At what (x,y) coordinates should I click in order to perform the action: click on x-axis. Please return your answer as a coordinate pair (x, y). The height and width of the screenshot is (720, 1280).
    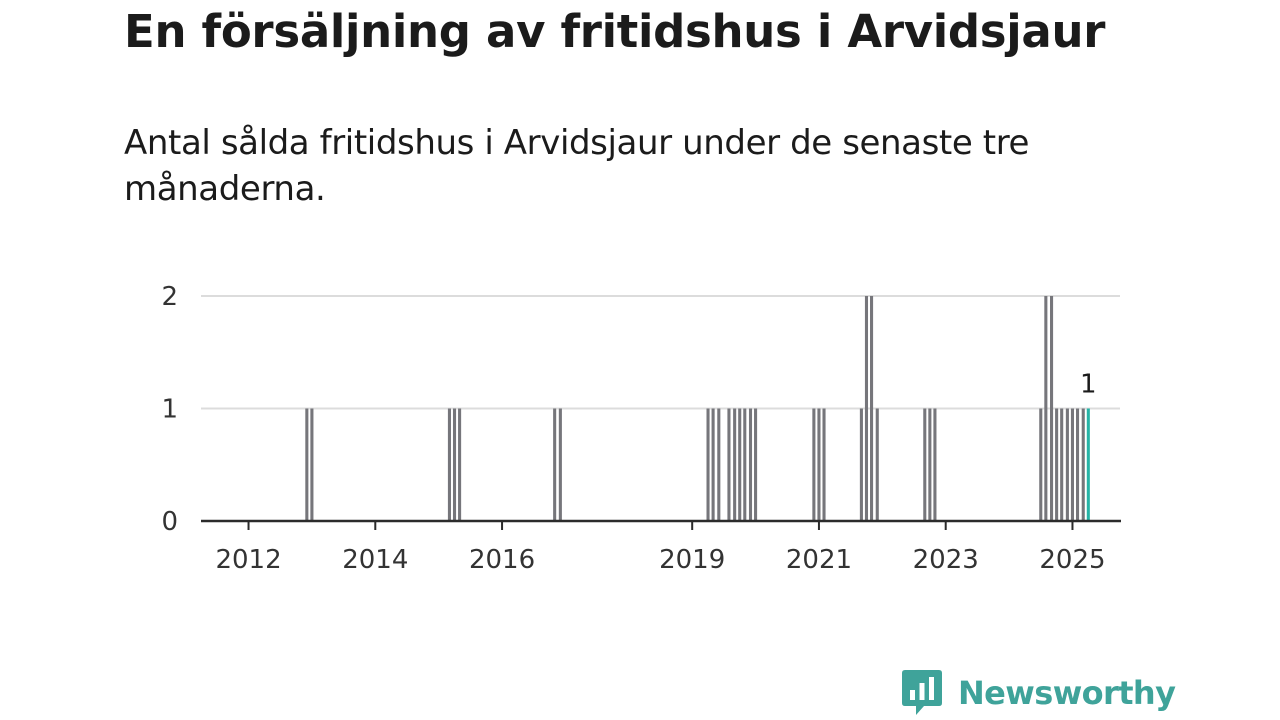
    Looking at the image, I should click on (661, 524).